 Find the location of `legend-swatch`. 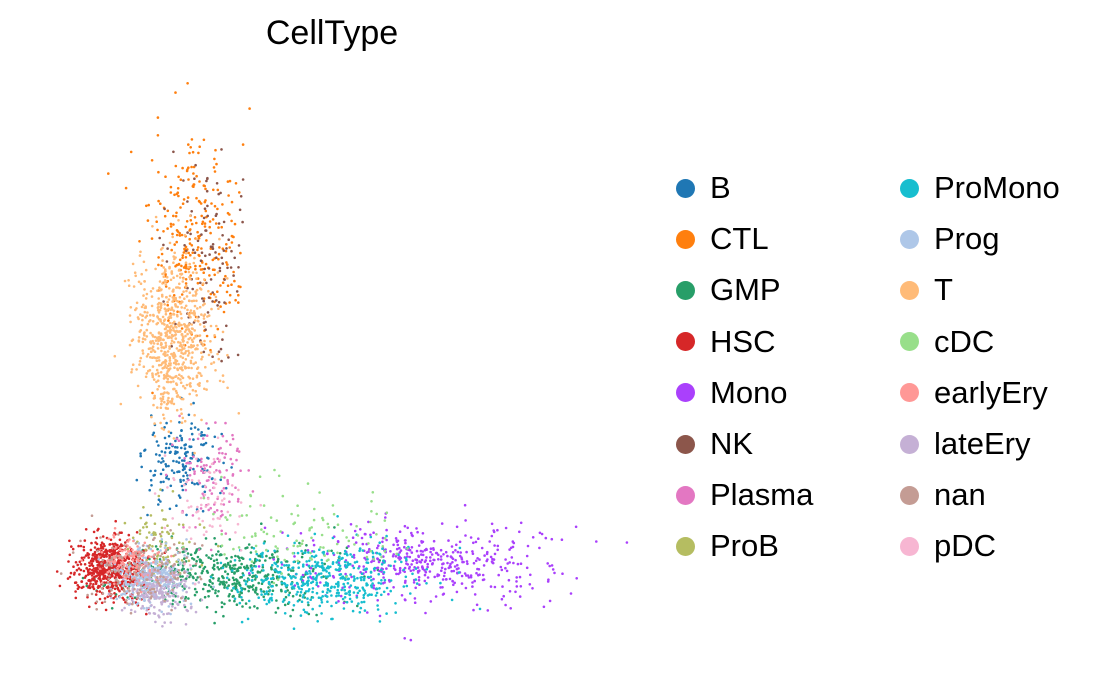

legend-swatch is located at coordinates (909, 188).